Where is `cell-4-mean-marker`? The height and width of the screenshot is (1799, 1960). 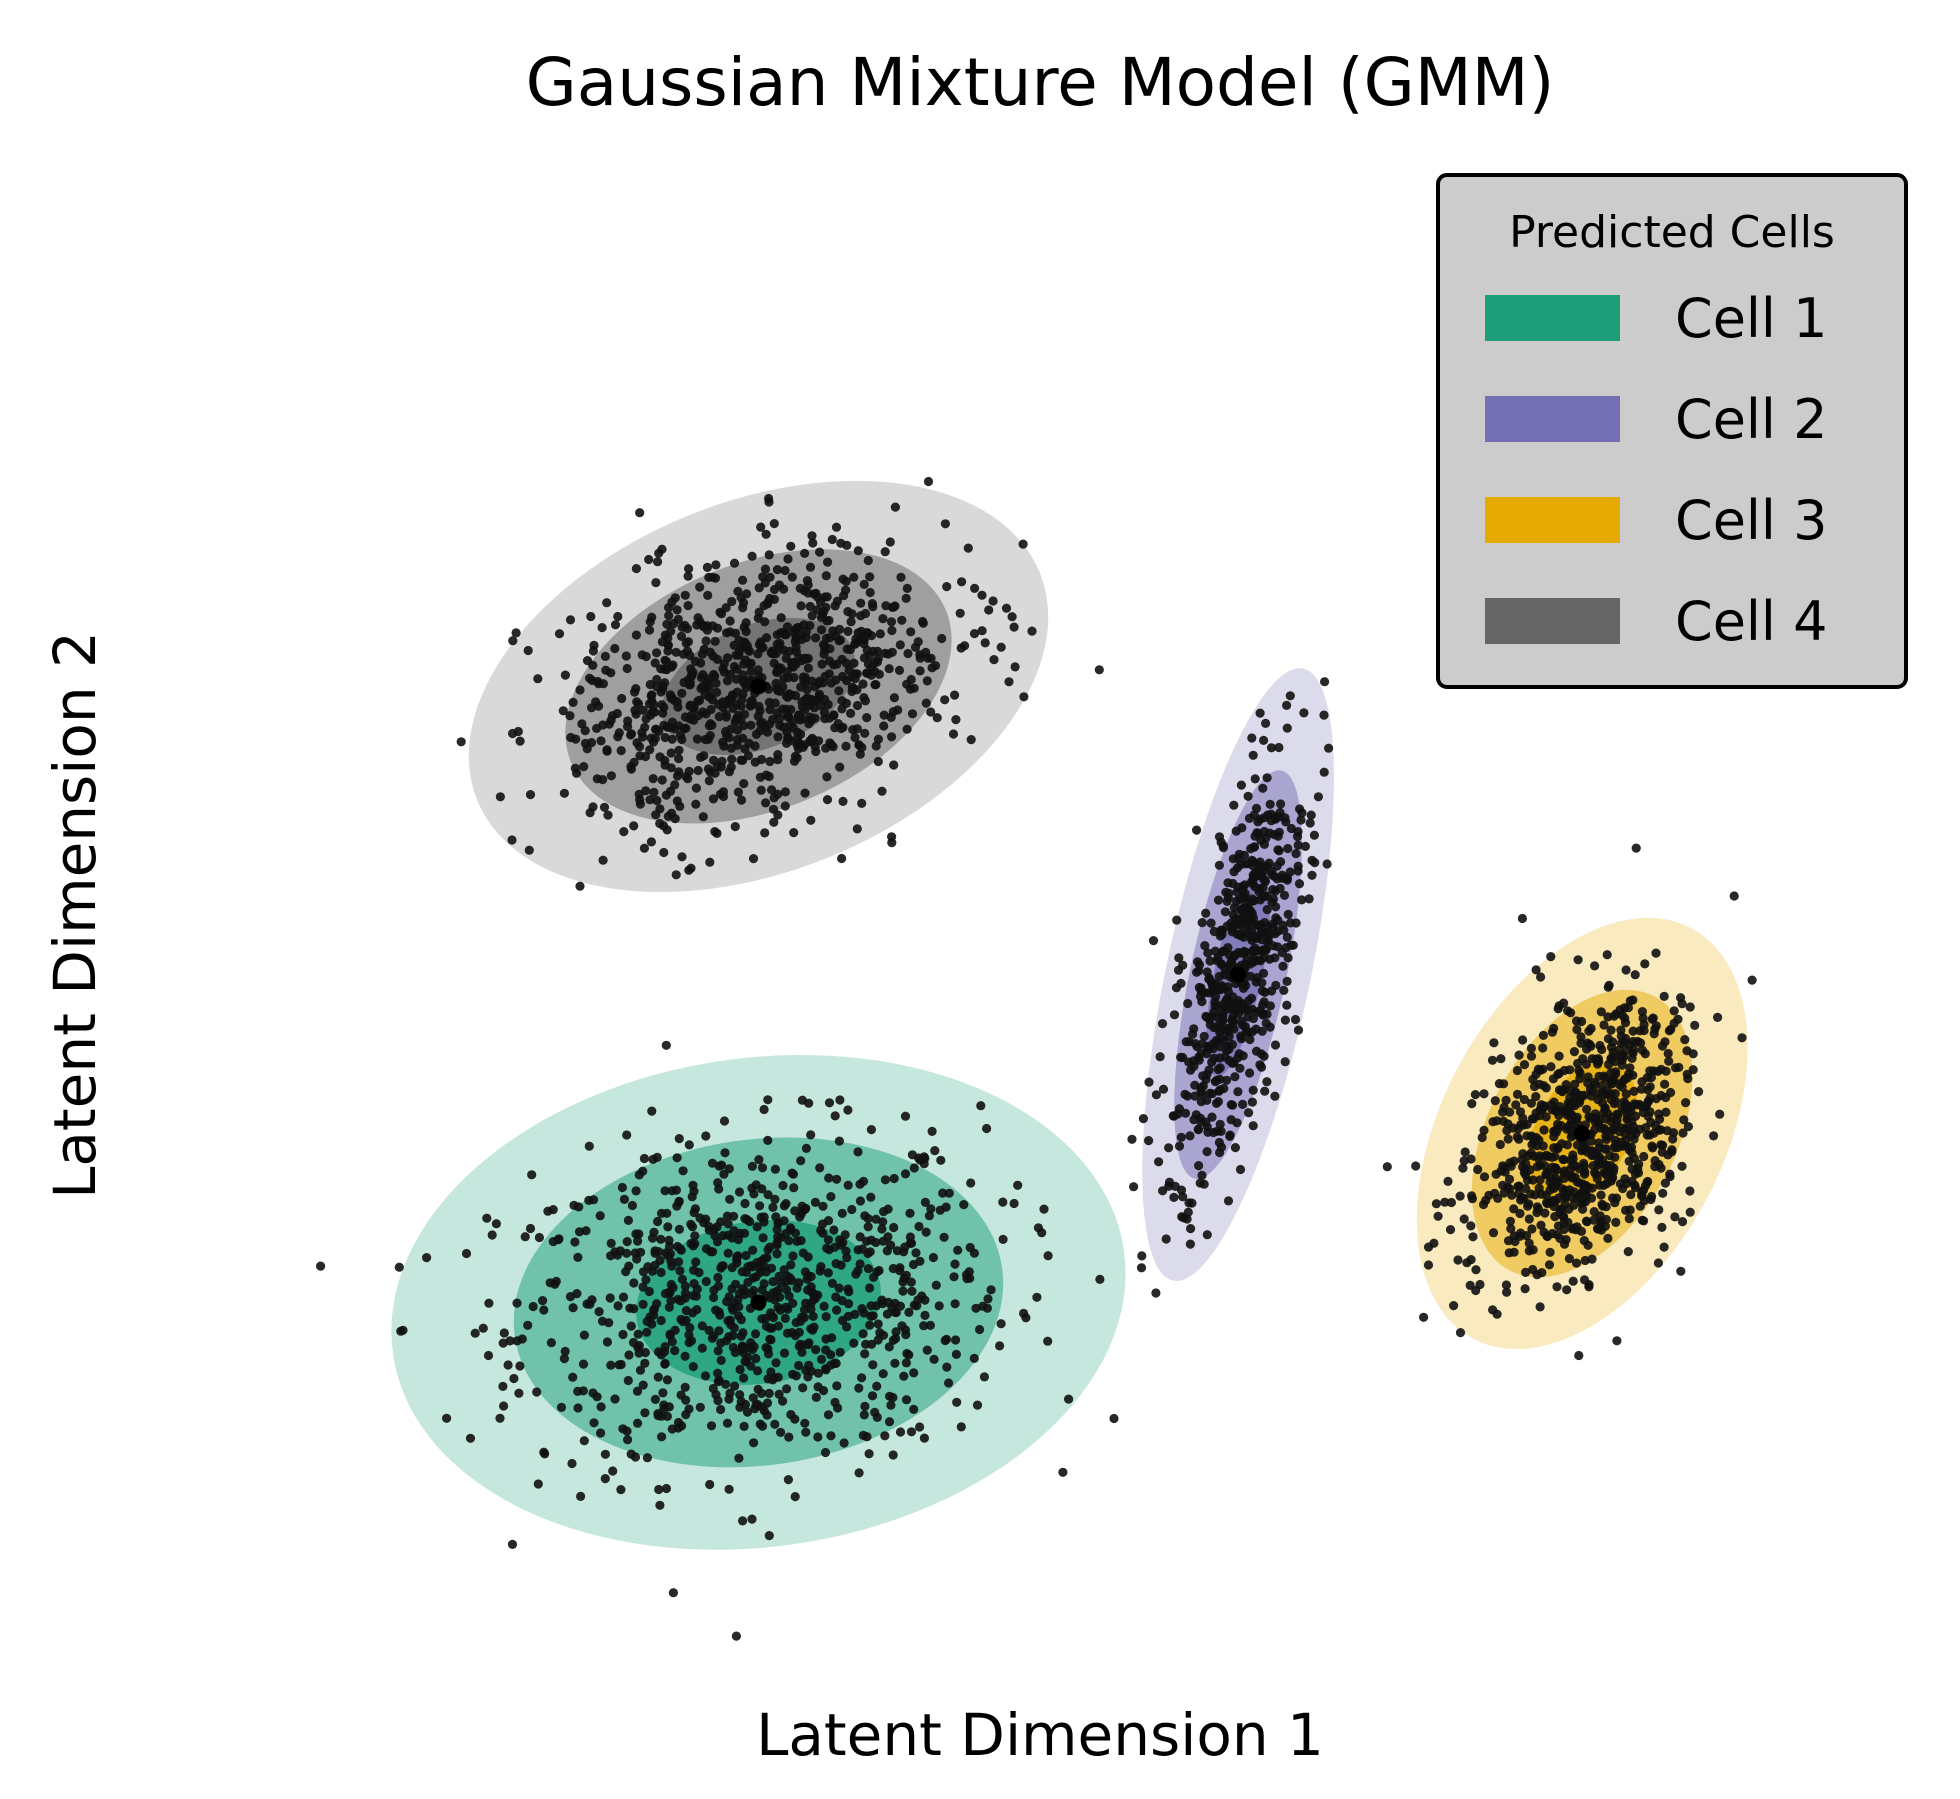 cell-4-mean-marker is located at coordinates (758, 686).